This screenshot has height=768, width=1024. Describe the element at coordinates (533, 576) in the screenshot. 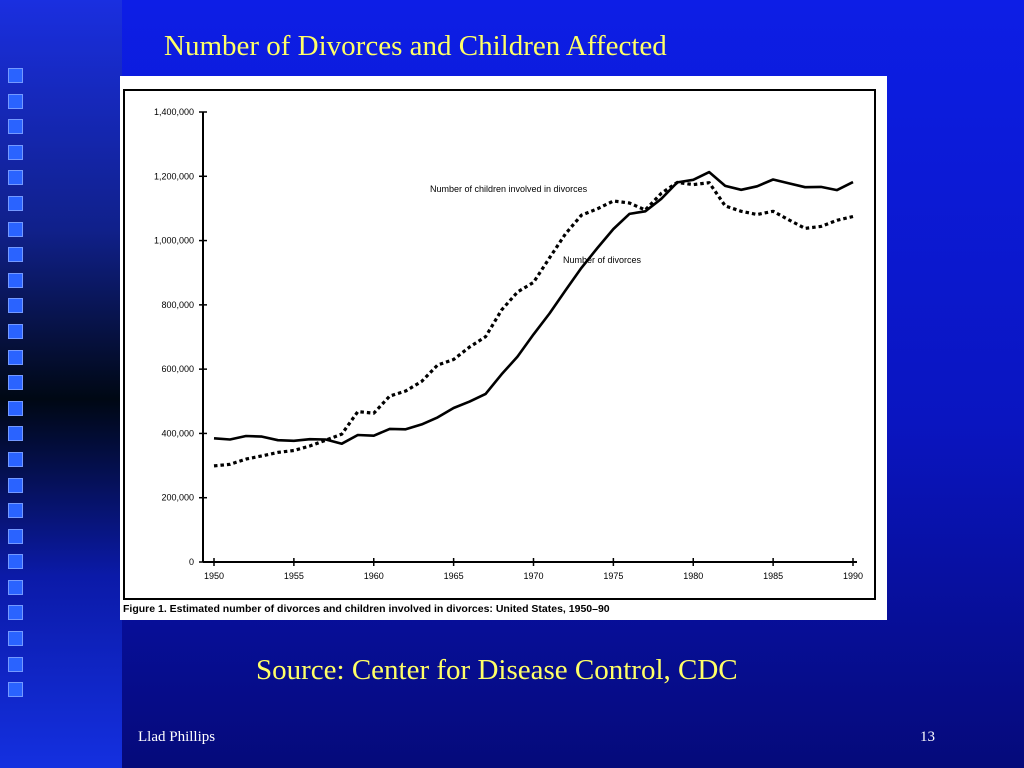

I see `x-tick-label: 1970` at that location.